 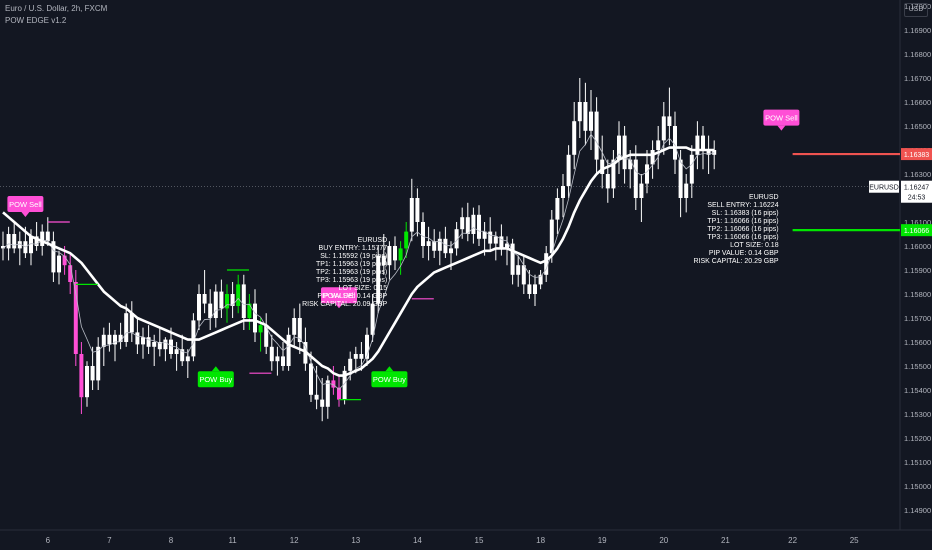 What do you see at coordinates (917, 438) in the screenshot?
I see `price-axis-label: 1.15200` at bounding box center [917, 438].